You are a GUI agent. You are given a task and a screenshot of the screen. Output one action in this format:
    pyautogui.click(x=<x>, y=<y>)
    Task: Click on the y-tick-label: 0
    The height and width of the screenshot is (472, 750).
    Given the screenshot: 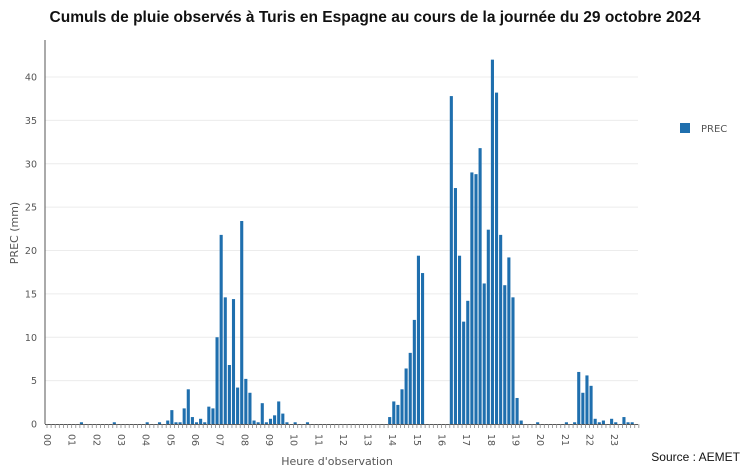 What is the action you would take?
    pyautogui.click(x=34, y=425)
    